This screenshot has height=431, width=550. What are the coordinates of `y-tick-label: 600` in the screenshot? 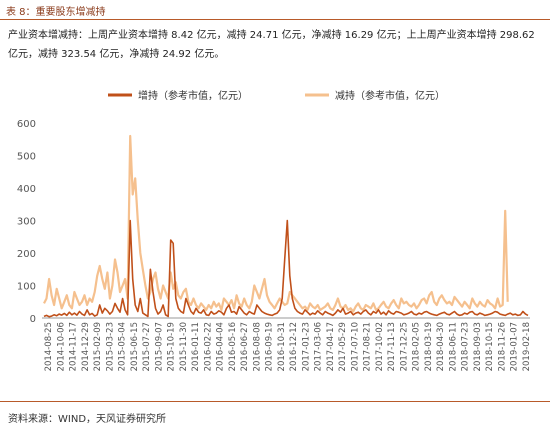 It's located at (26, 124).